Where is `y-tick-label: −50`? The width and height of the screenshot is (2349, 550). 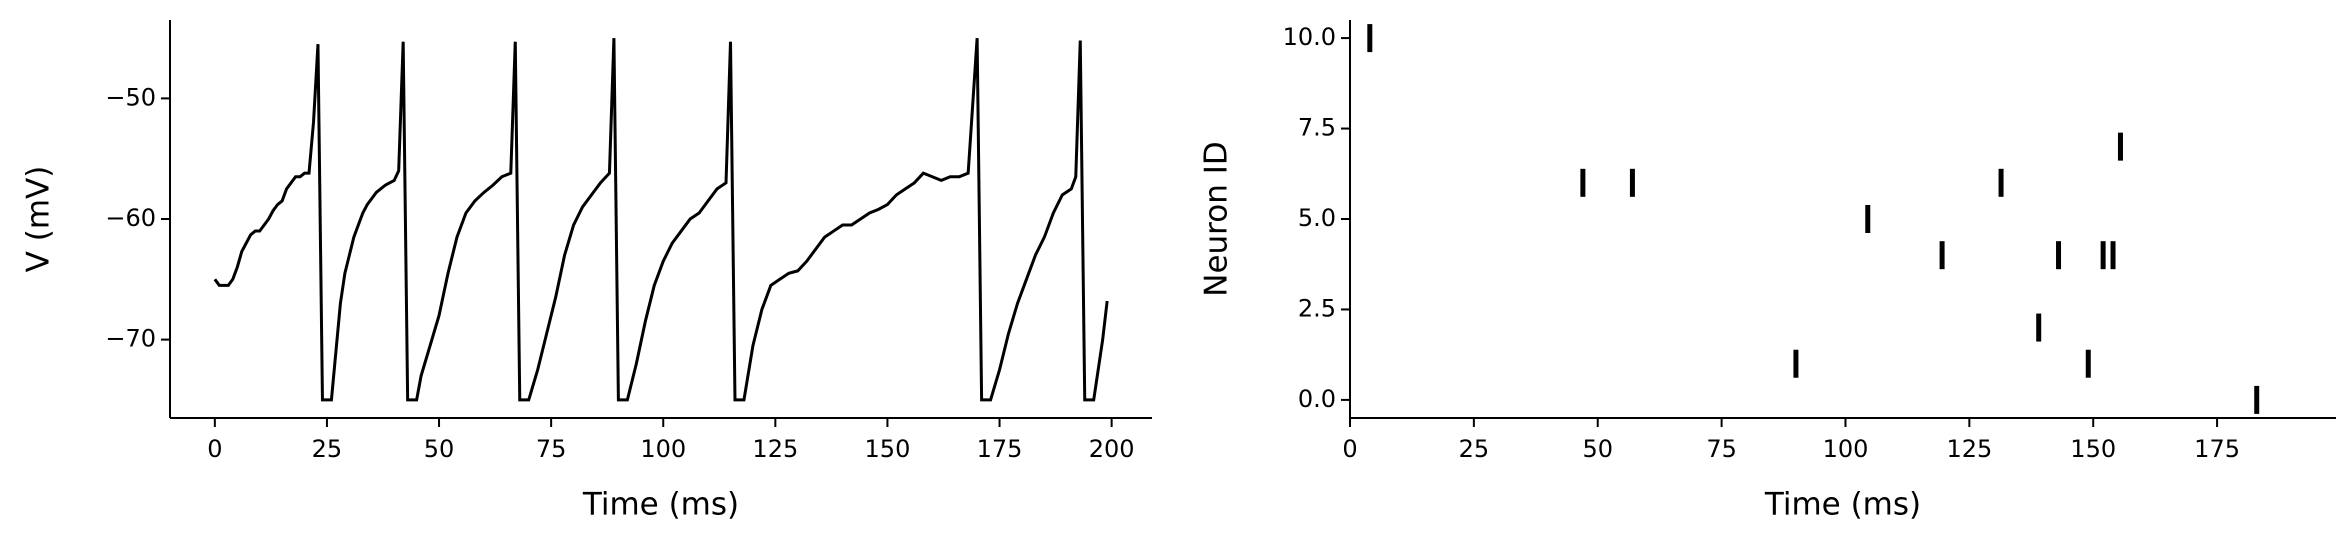 y-tick-label: −50 is located at coordinates (130, 97).